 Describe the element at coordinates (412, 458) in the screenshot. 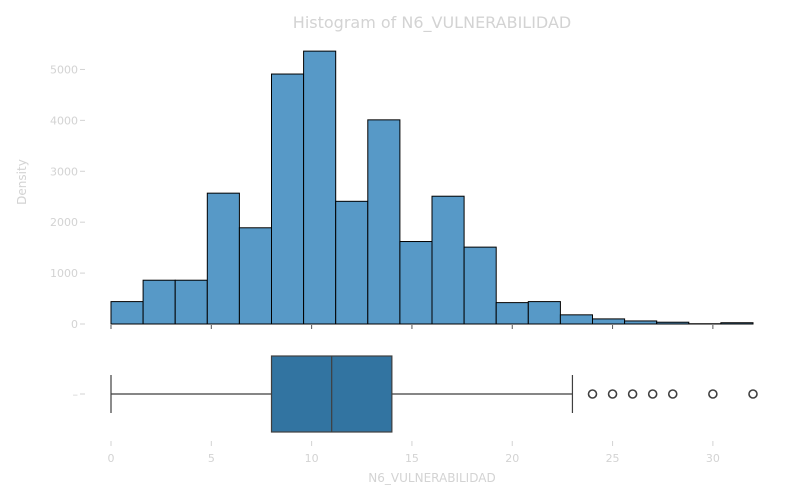

I see `x-tick-label: 15` at that location.